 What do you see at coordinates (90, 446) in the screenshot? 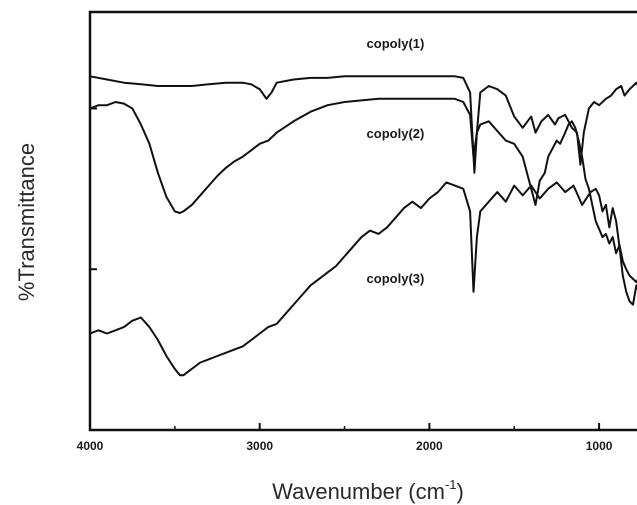
I see `x-tick-label: 4000` at bounding box center [90, 446].